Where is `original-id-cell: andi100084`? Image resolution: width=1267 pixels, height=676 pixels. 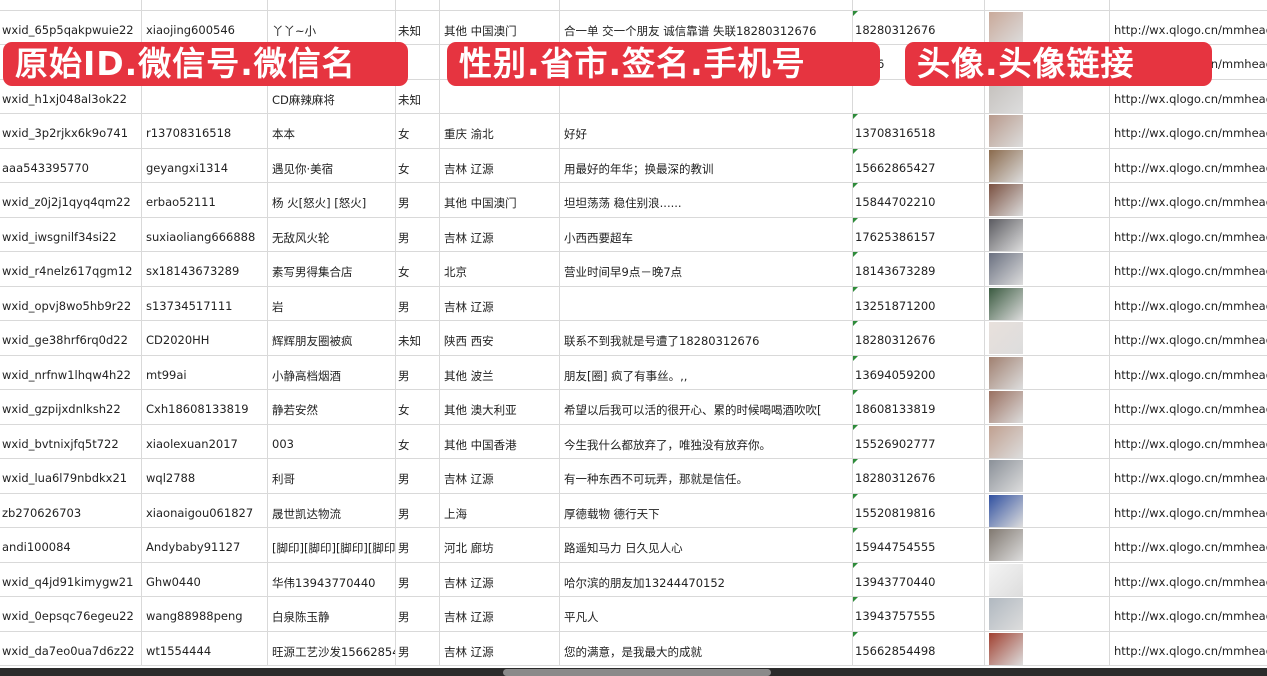 original-id-cell: andi100084 is located at coordinates (71, 545).